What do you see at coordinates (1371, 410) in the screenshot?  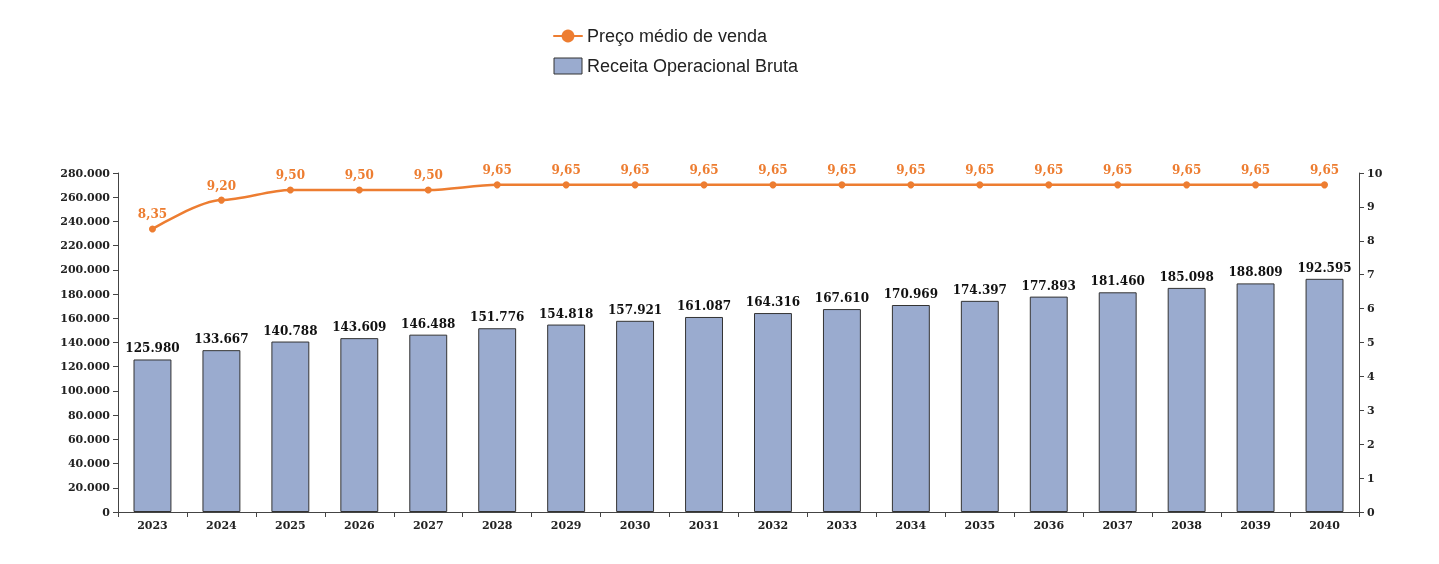 I see `y2-tick-label: 3` at bounding box center [1371, 410].